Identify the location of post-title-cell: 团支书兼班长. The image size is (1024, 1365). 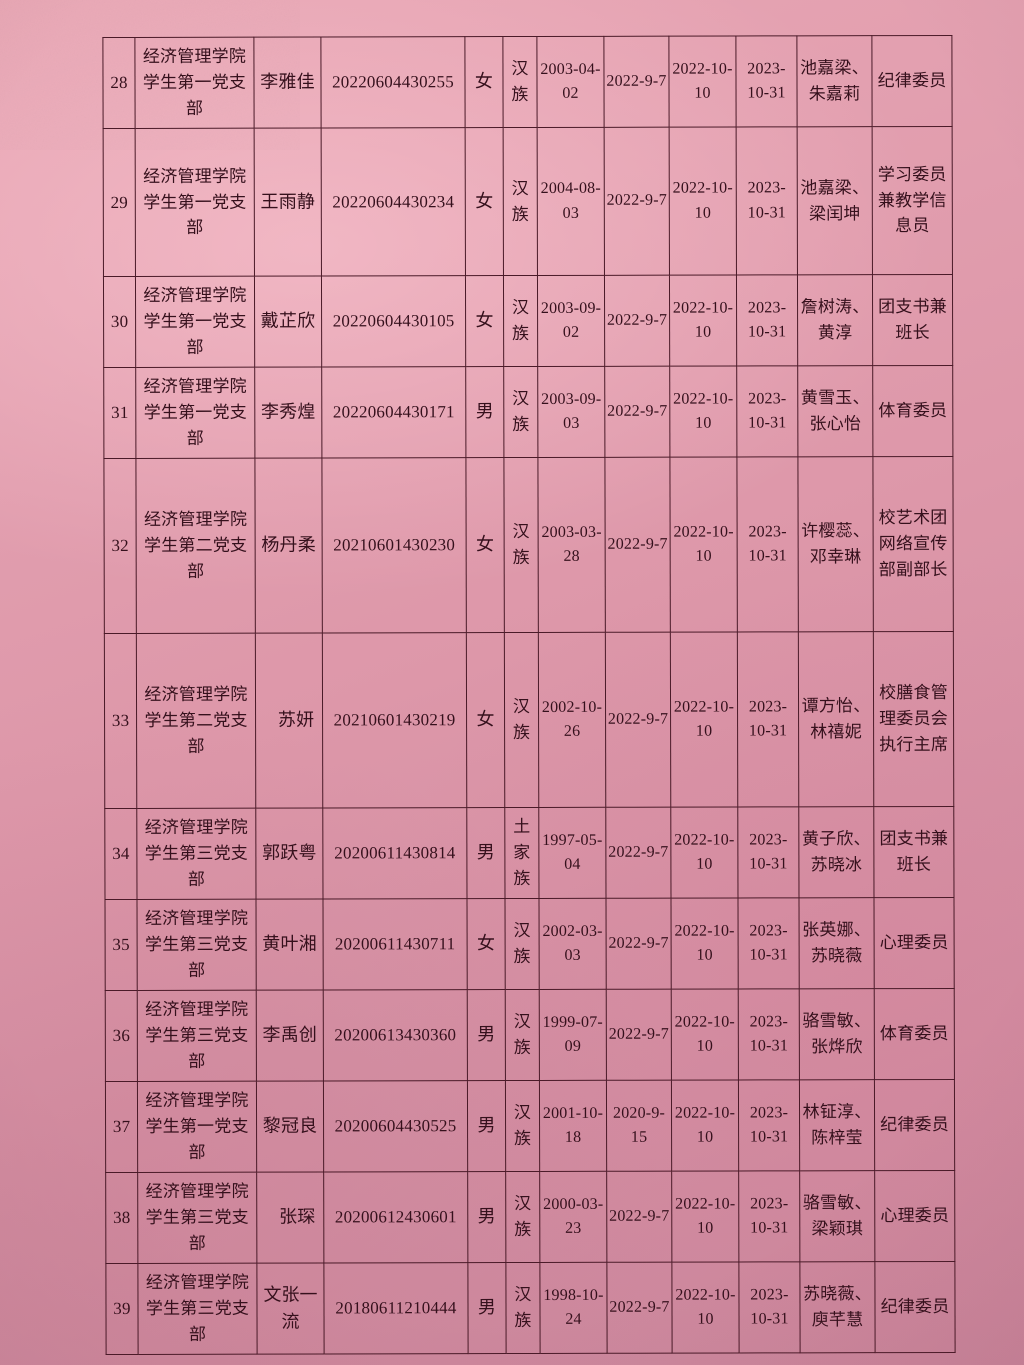
(912, 320).